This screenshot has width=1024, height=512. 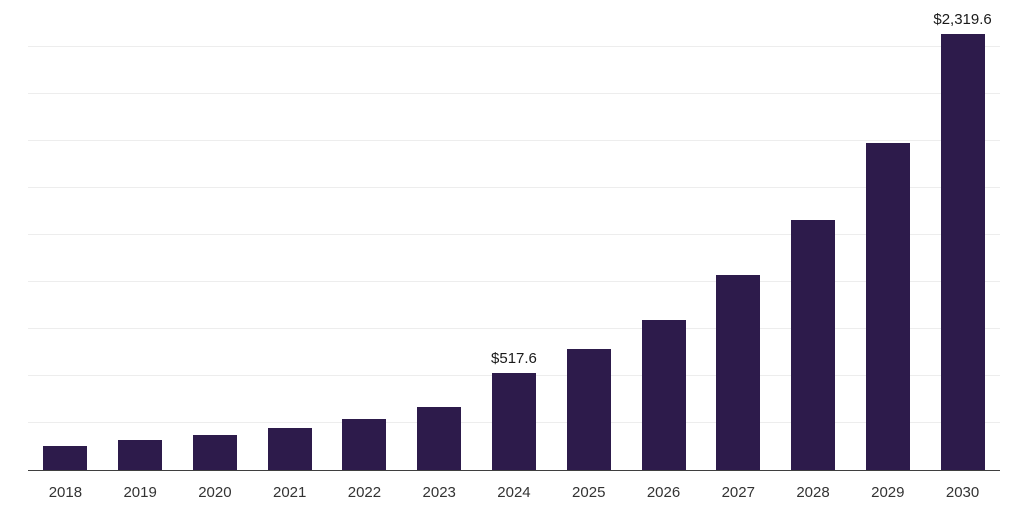 What do you see at coordinates (364, 444) in the screenshot?
I see `bar-2022` at bounding box center [364, 444].